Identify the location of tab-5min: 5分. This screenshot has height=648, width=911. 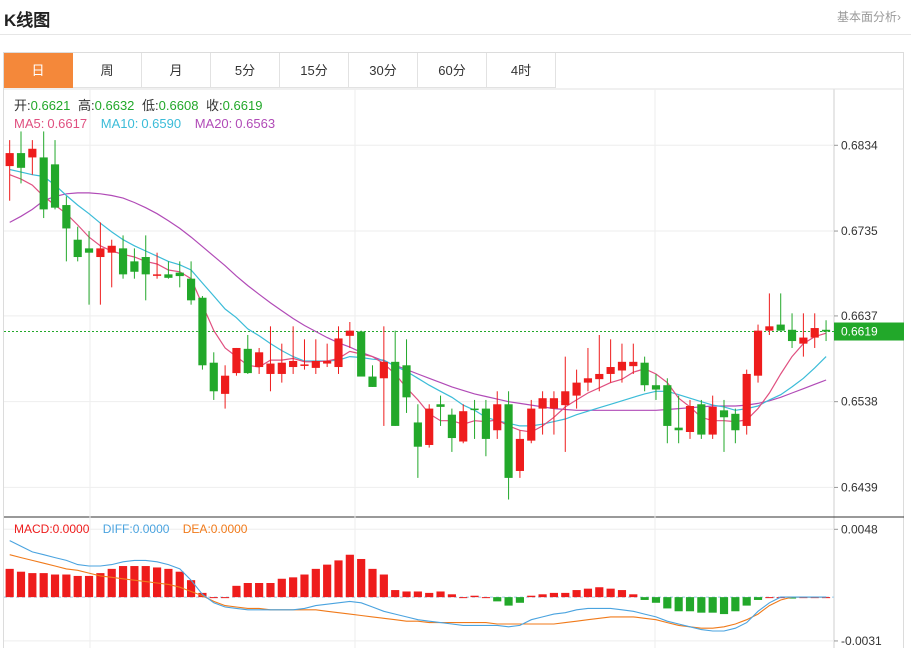
(245, 70).